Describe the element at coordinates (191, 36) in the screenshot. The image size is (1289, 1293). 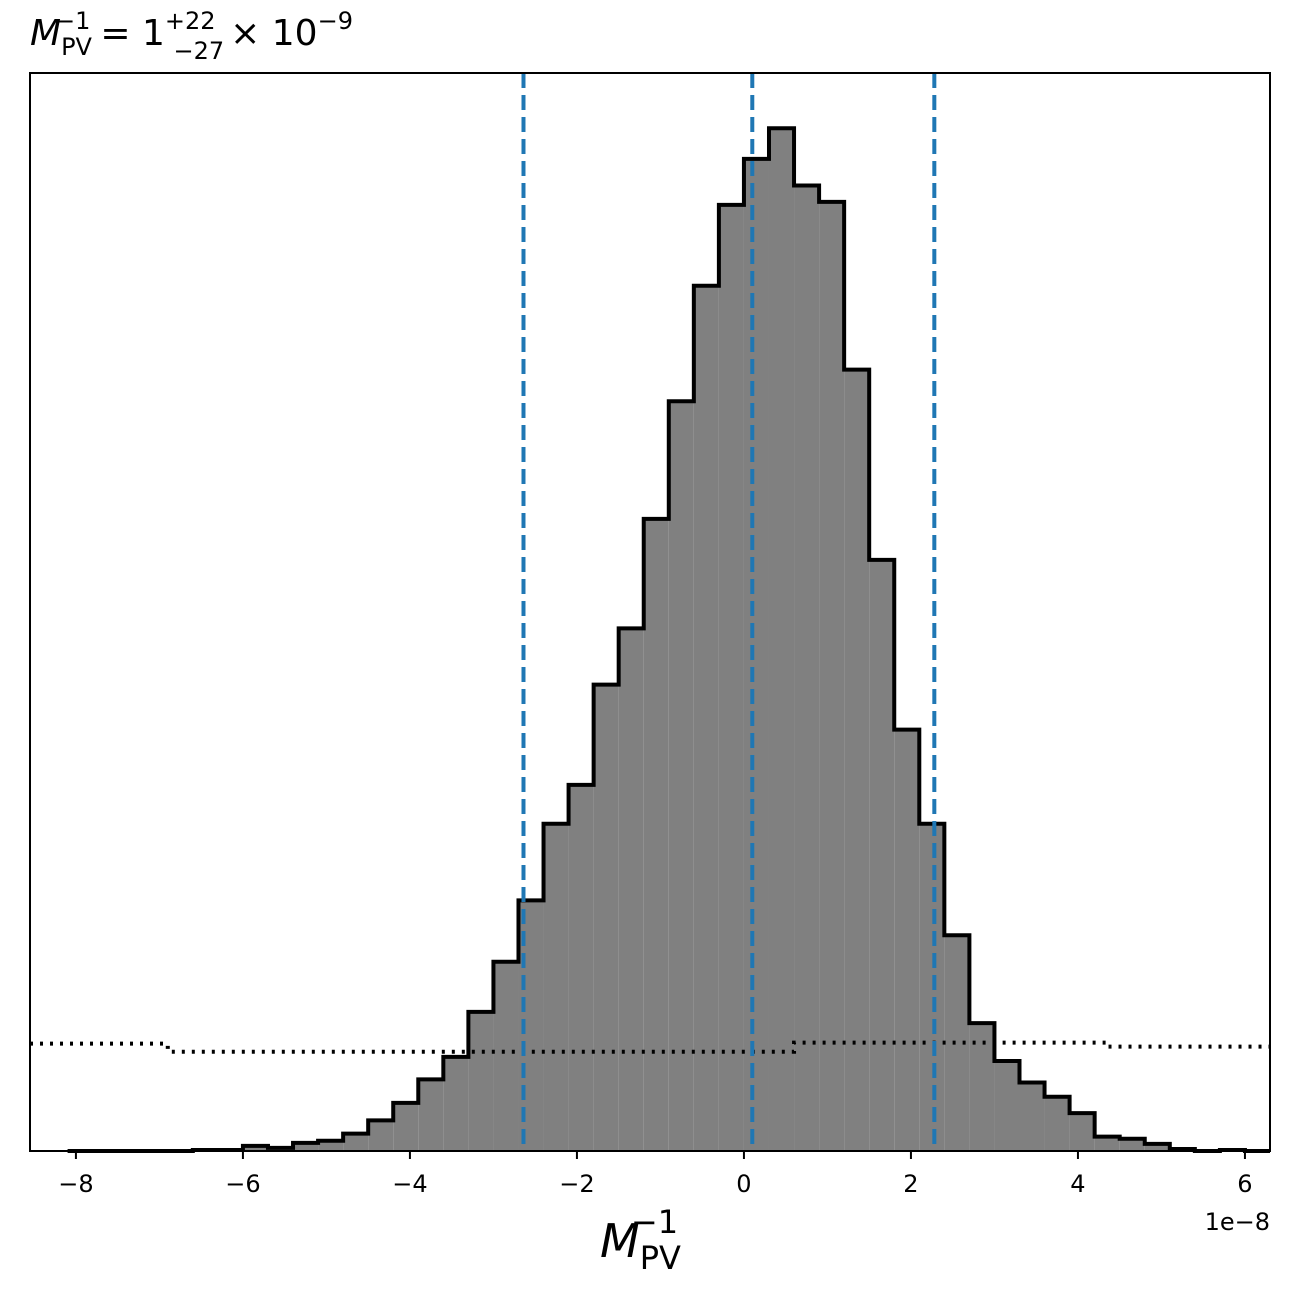
I see `chart-title: MPV−1 = 1+22 −27 × 10−9` at that location.